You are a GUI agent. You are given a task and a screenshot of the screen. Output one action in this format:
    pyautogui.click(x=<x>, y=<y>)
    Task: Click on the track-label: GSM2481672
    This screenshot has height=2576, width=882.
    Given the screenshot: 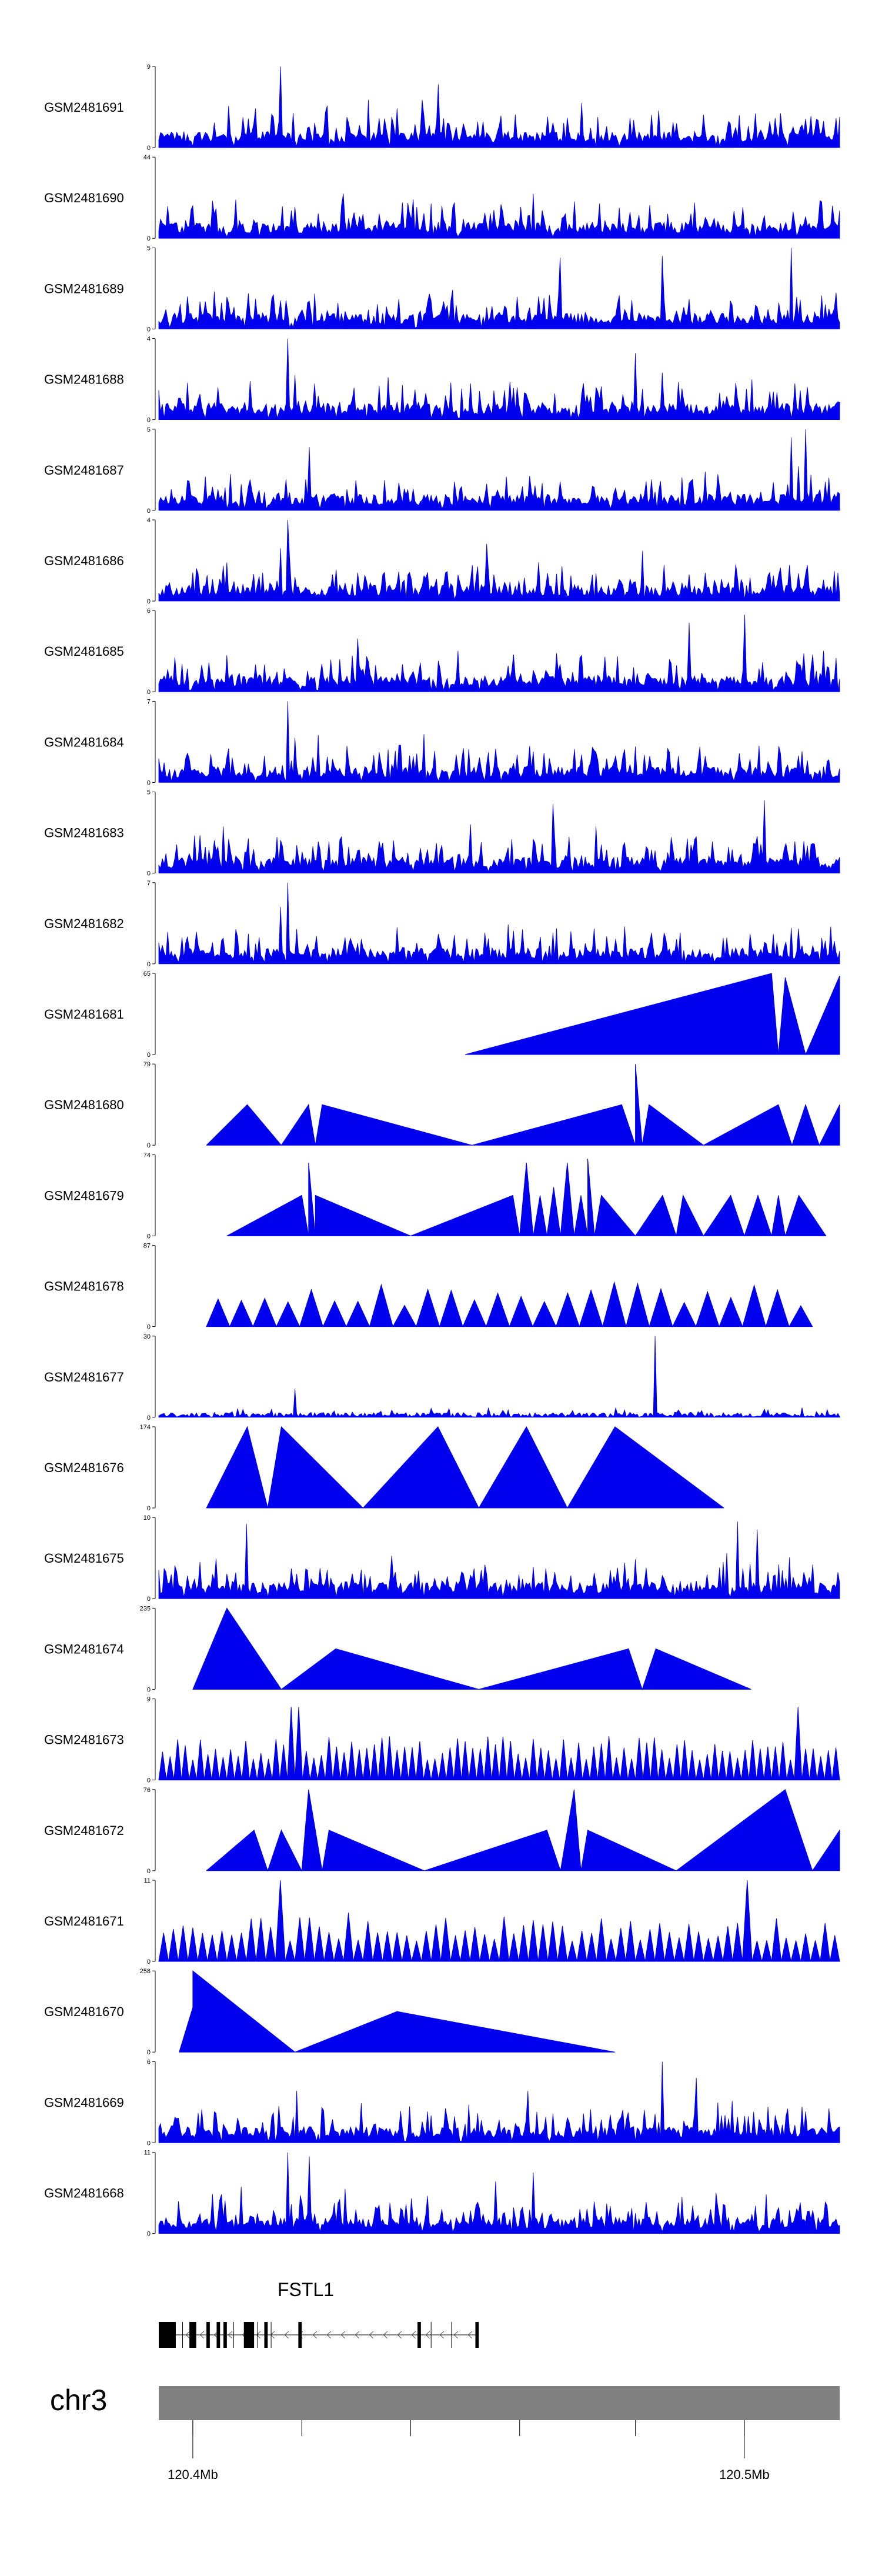 What is the action you would take?
    pyautogui.click(x=84, y=1830)
    